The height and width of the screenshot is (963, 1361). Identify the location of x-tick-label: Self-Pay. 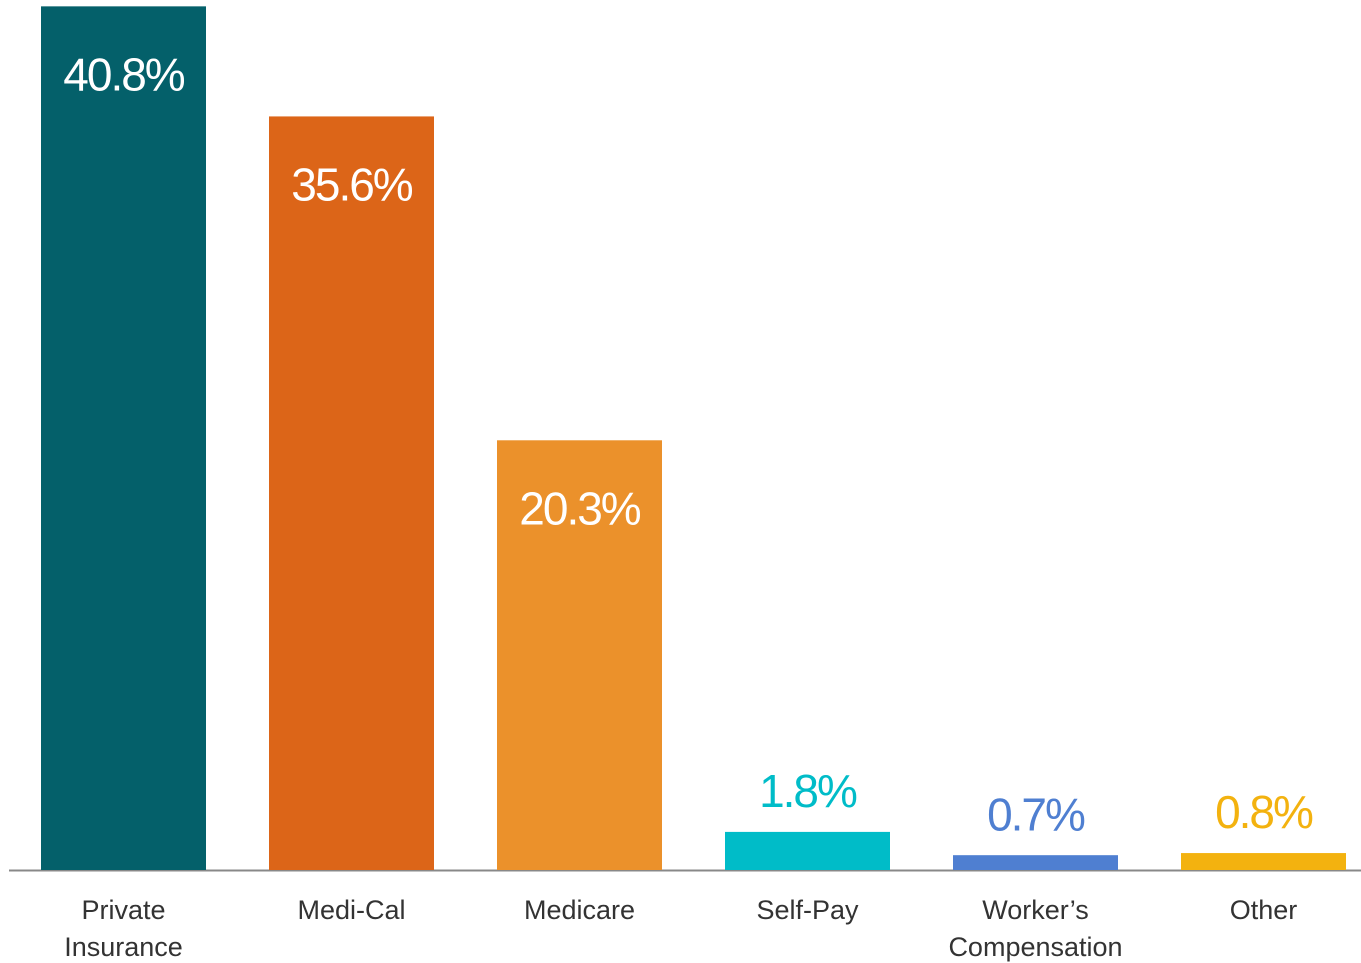
(807, 910).